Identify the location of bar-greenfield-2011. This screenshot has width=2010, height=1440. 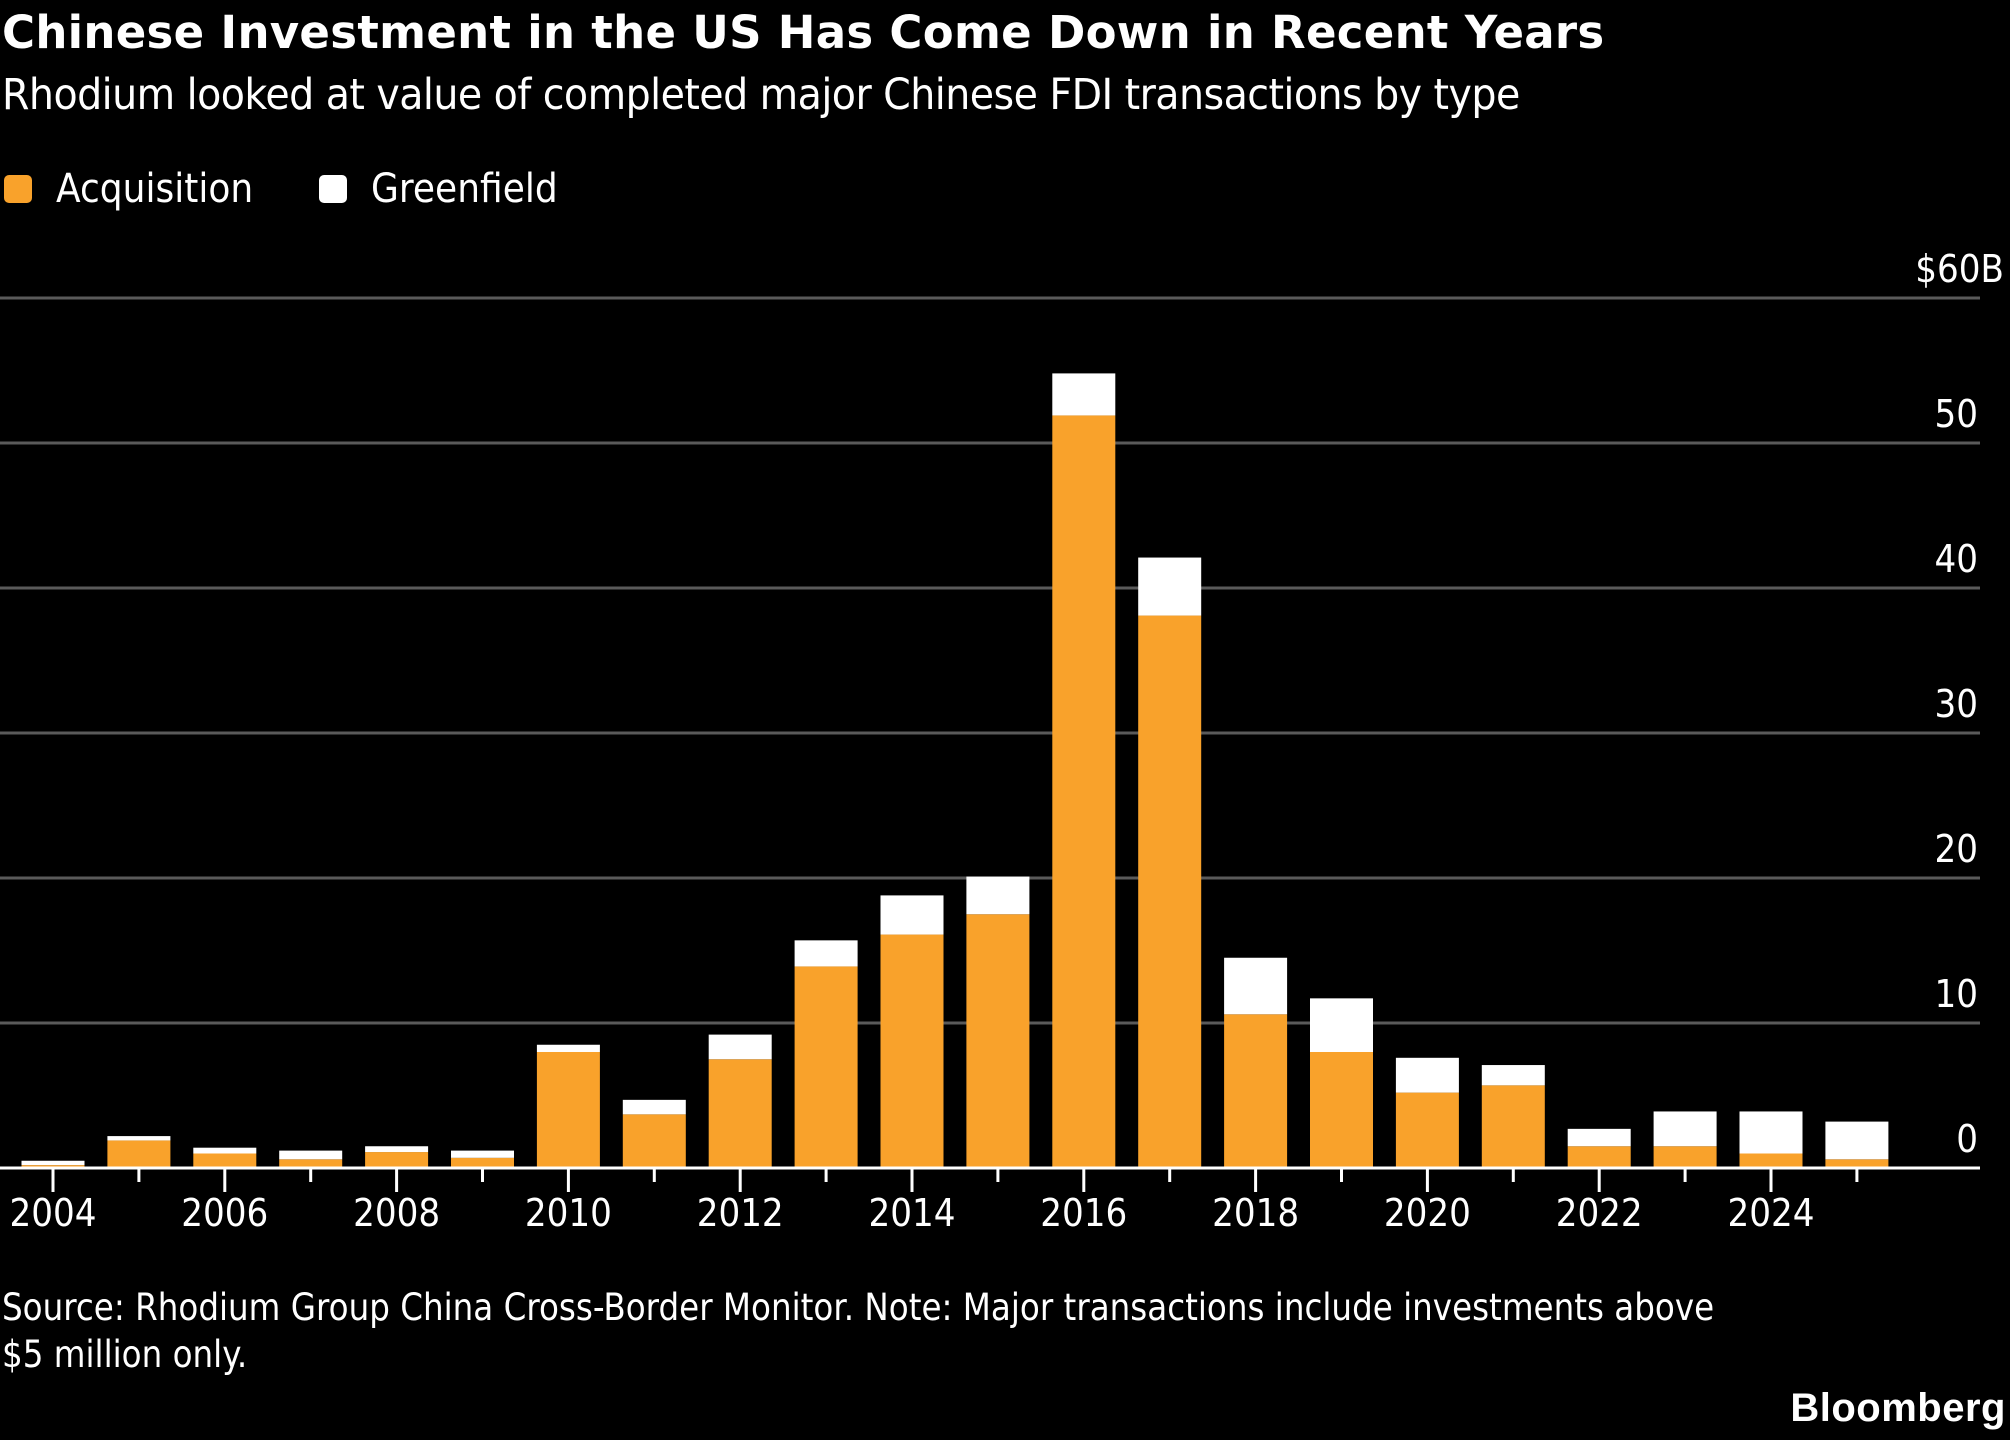
(654, 1107).